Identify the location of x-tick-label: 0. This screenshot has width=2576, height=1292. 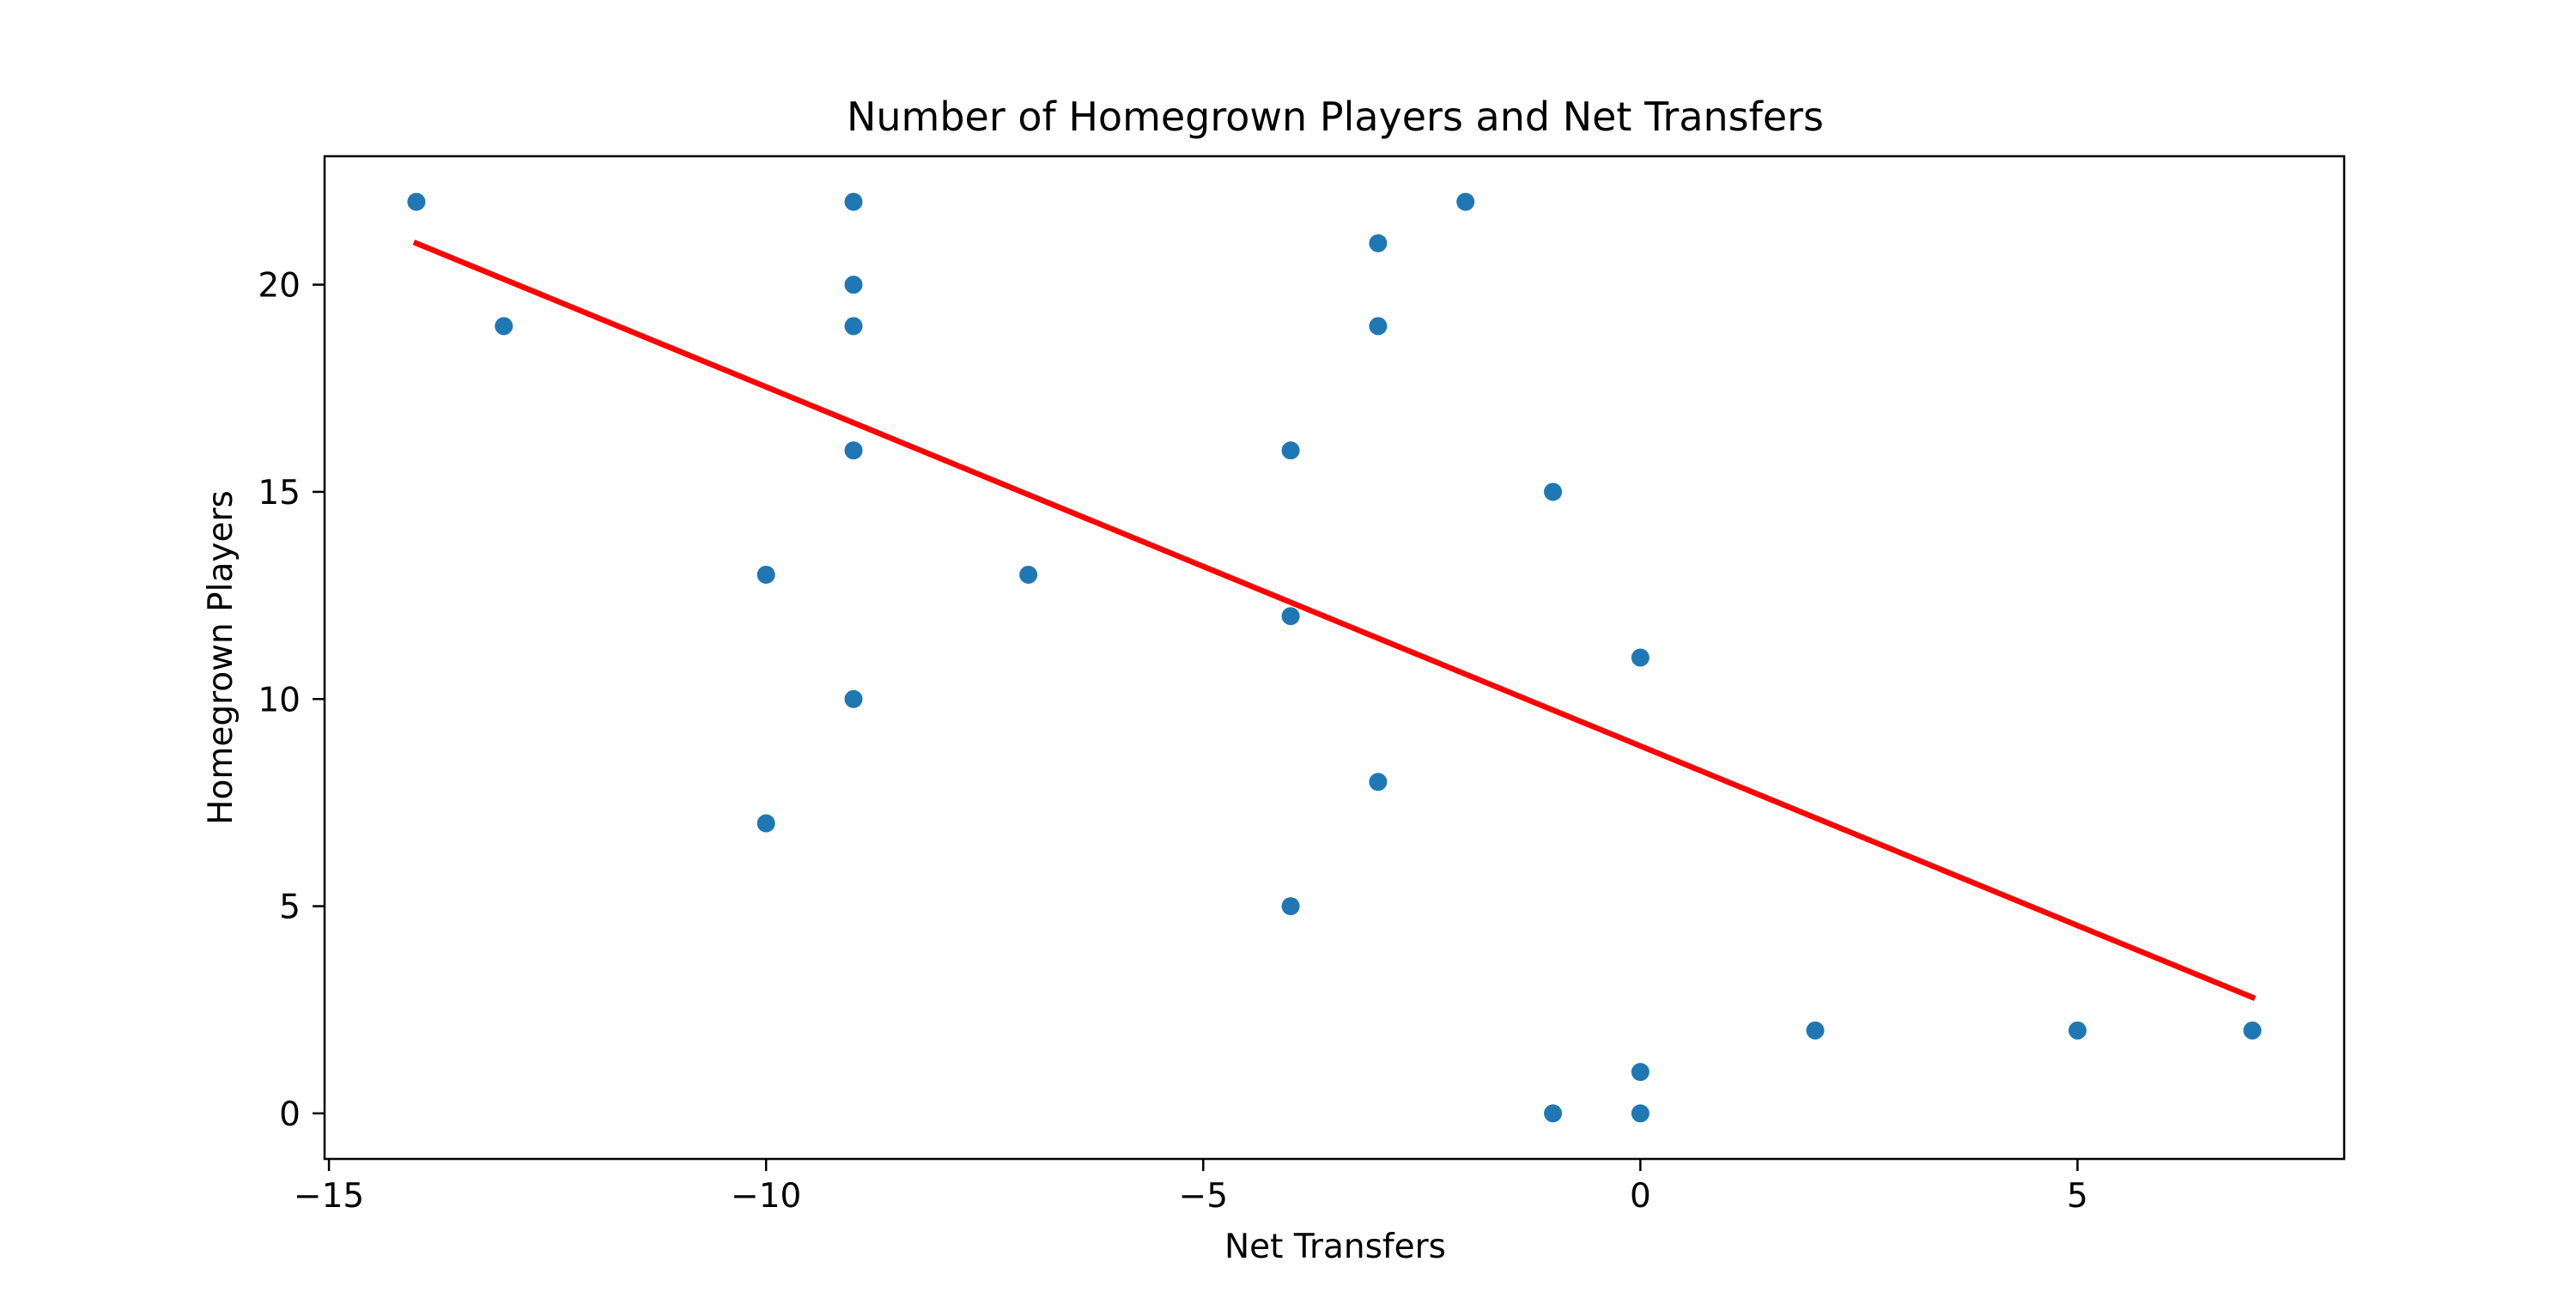
(1641, 1196).